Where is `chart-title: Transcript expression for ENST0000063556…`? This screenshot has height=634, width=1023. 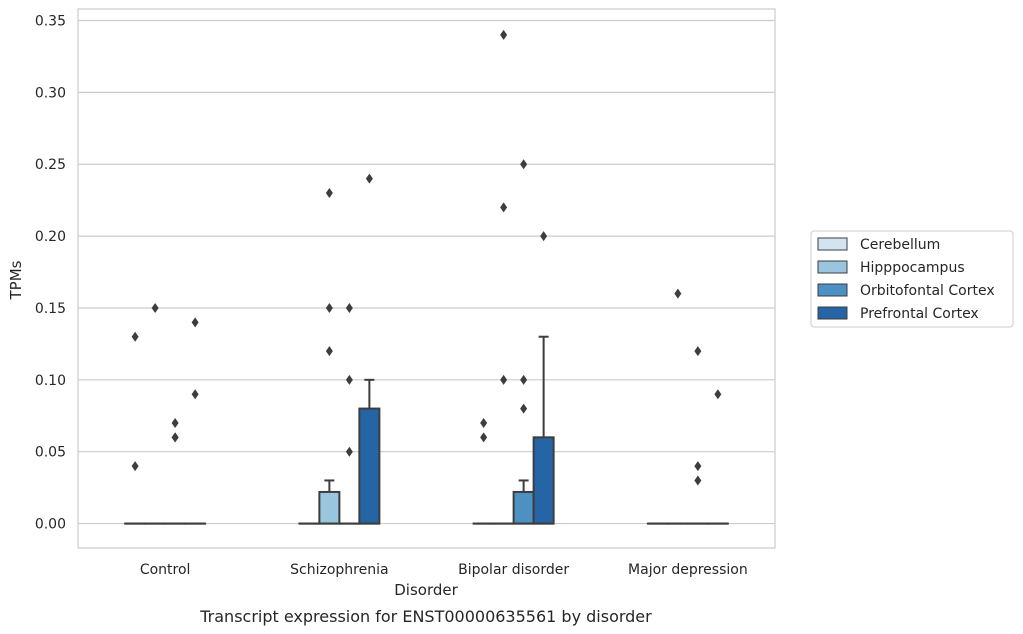
chart-title: Transcript expression for ENST0000063556… is located at coordinates (425, 616).